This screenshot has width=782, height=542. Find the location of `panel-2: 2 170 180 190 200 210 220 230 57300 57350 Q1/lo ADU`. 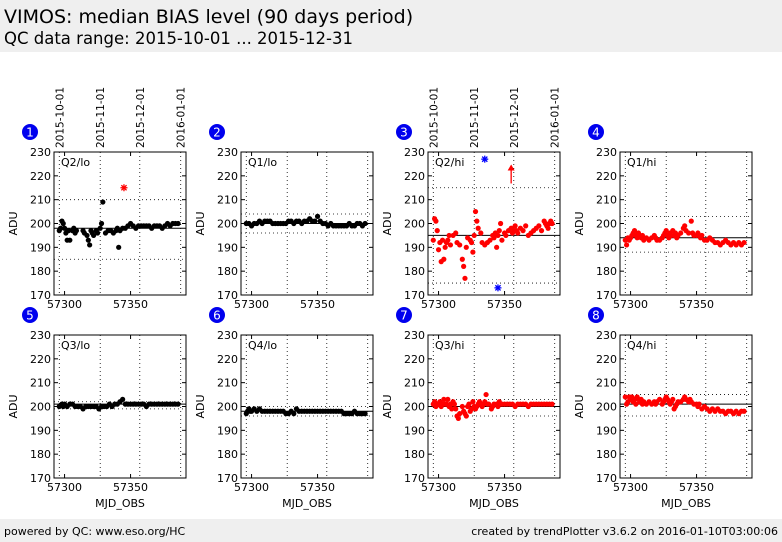

panel-2: 2 170 180 190 200 210 220 230 57300 57350 Q1/lo ADU is located at coordinates (284, 217).